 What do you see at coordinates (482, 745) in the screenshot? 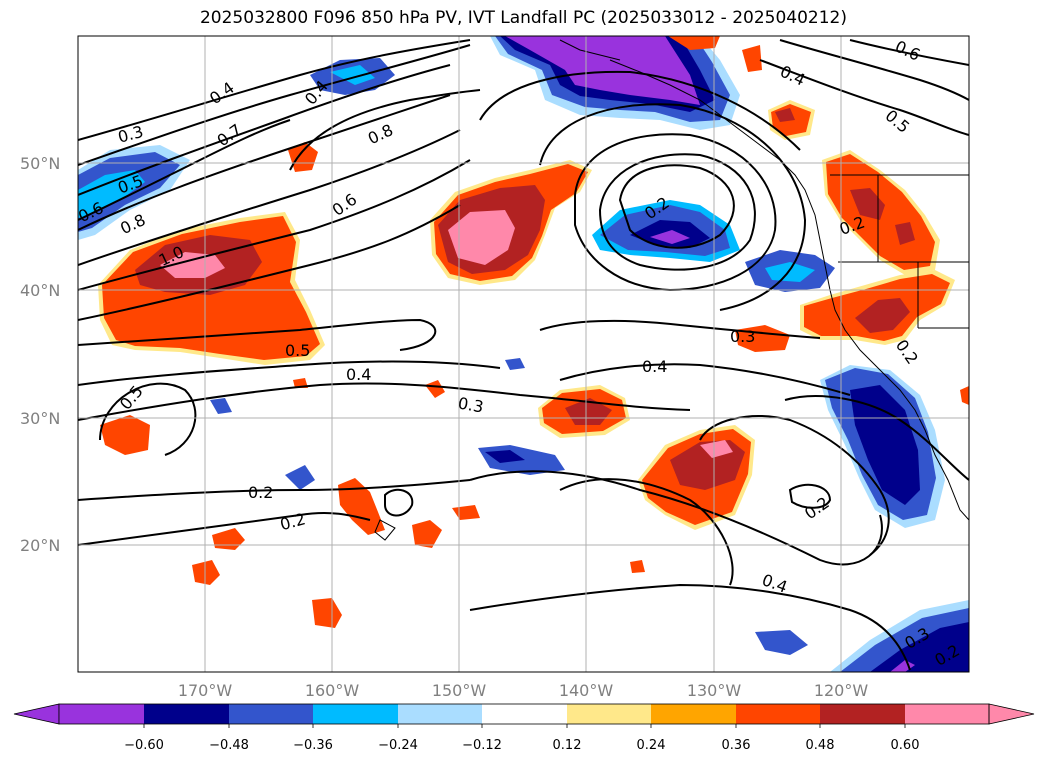
I see `colorbar-tick-label: −0.12` at bounding box center [482, 745].